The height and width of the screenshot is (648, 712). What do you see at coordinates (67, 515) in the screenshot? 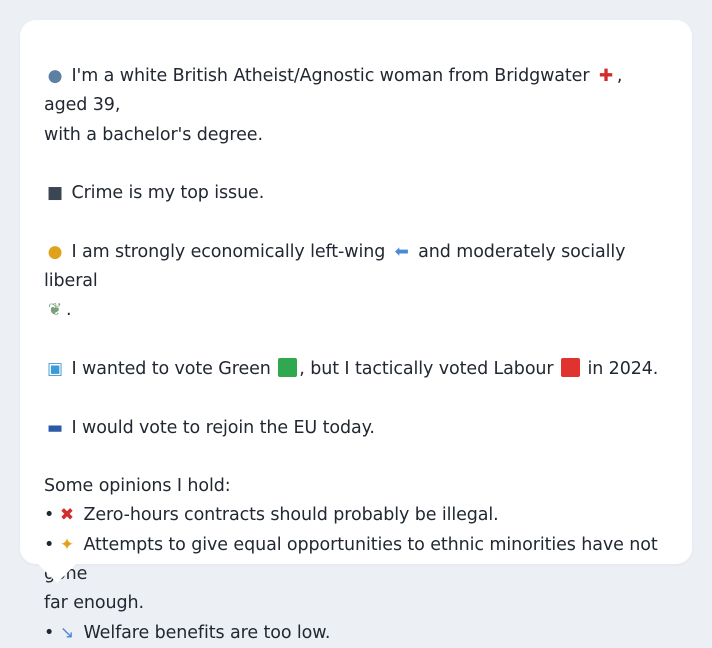
I see `cross-mark-icon: ✖` at bounding box center [67, 515].